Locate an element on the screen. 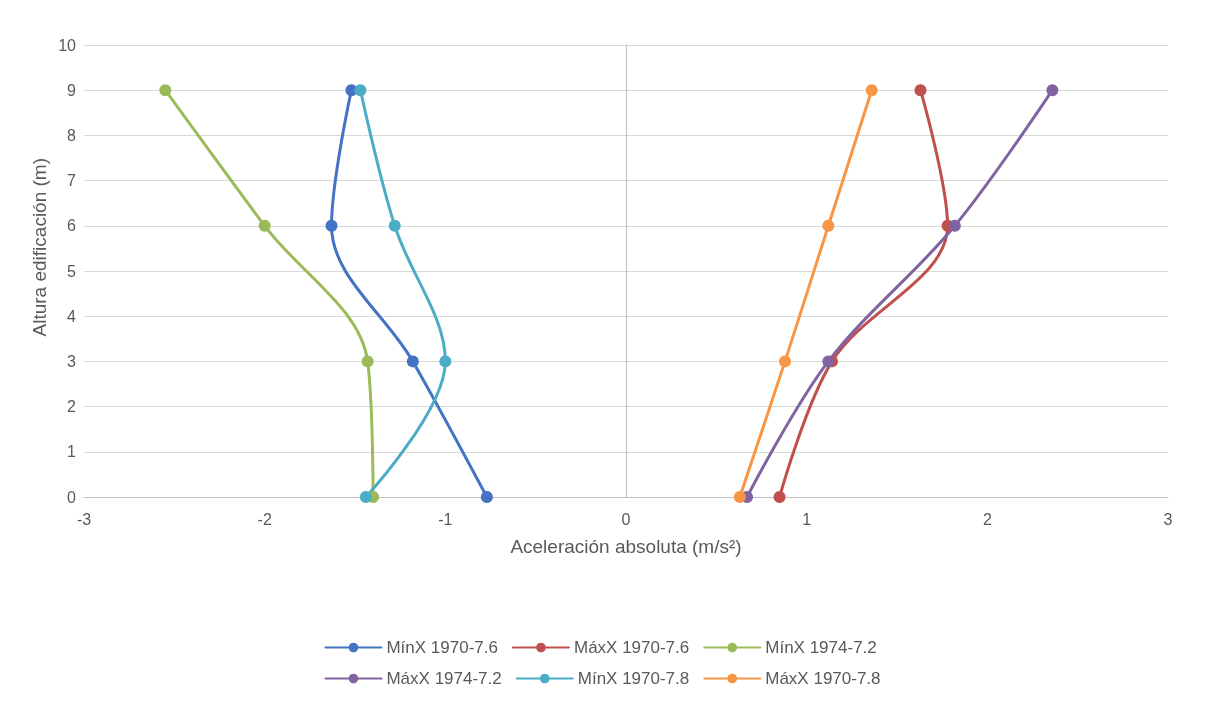 This screenshot has width=1205, height=720. y-tick-label: 1 is located at coordinates (72, 452).